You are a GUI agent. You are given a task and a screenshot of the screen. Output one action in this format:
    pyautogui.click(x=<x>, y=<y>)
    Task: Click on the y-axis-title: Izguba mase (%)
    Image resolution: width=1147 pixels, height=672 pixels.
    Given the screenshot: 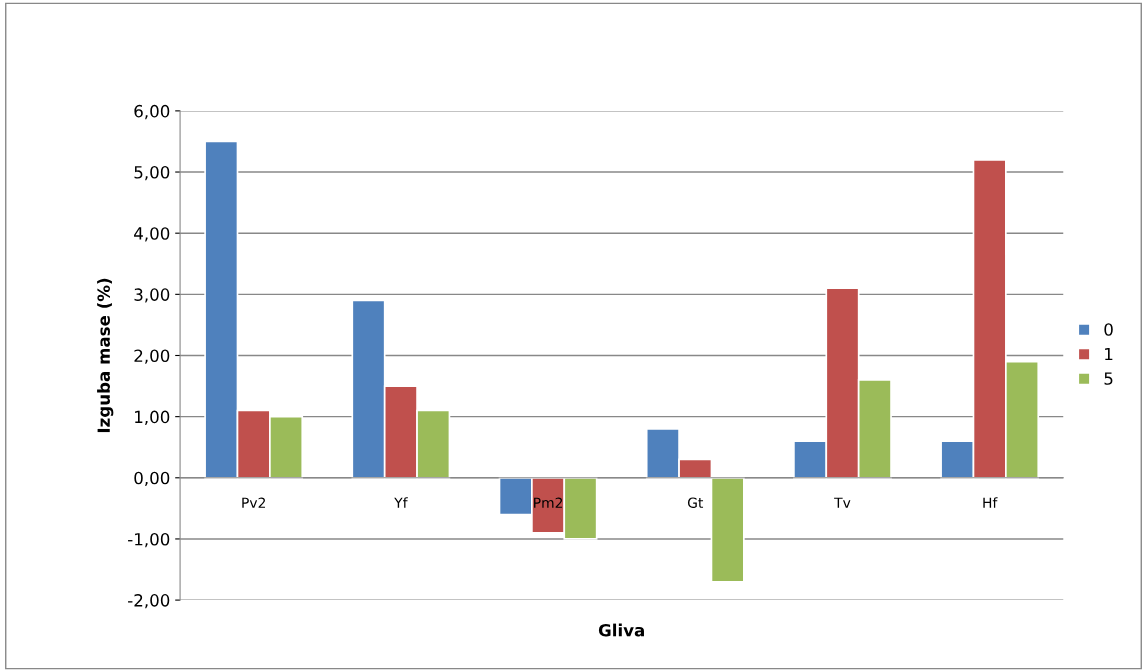 What is the action you would take?
    pyautogui.click(x=105, y=355)
    